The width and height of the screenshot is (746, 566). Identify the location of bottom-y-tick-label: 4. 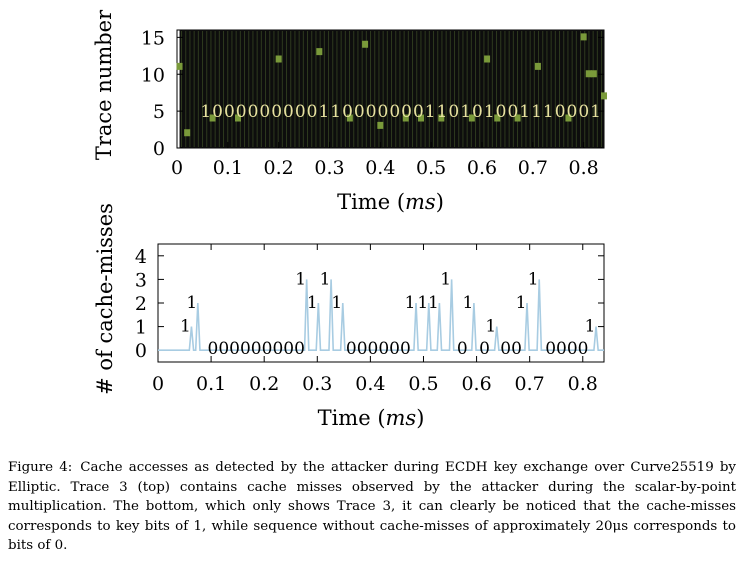
(141, 257).